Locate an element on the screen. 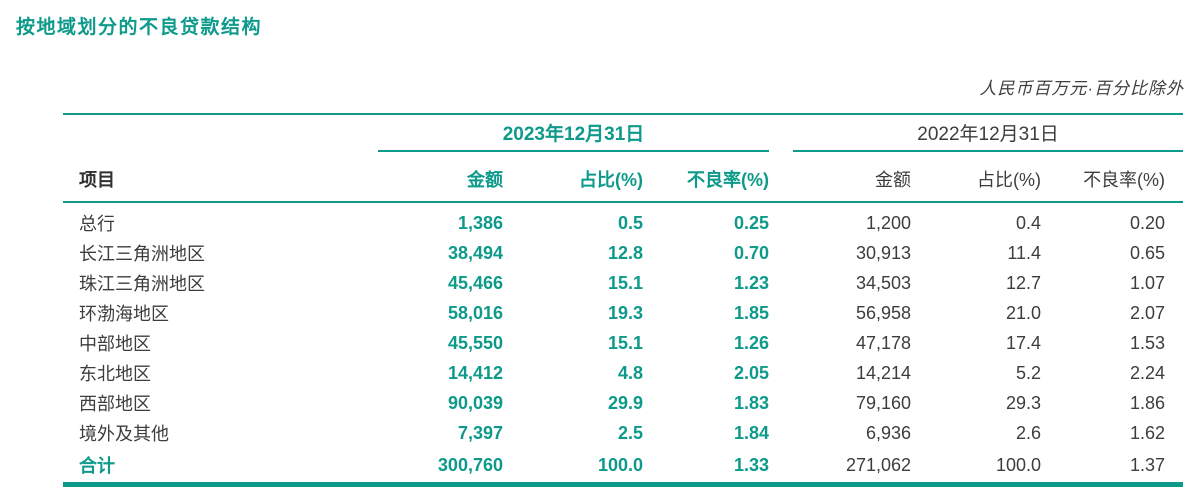 The width and height of the screenshot is (1204, 499). table-row: 西部地区 90,039 29.9 1.83 79,160 29.3 1.86 is located at coordinates (623, 403).